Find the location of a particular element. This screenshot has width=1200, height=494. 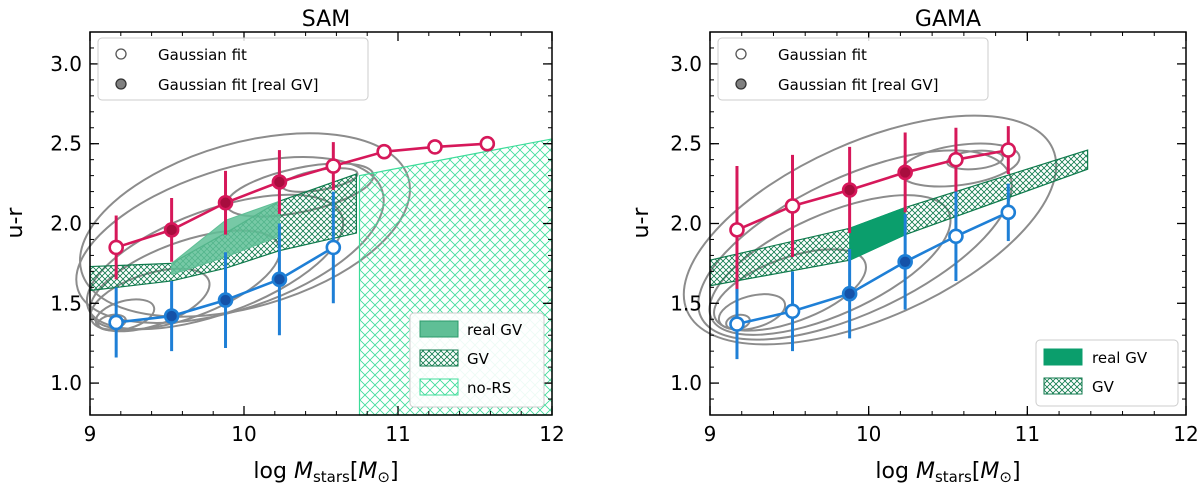

gama-ytick-label: 1.0 is located at coordinates (686, 383).